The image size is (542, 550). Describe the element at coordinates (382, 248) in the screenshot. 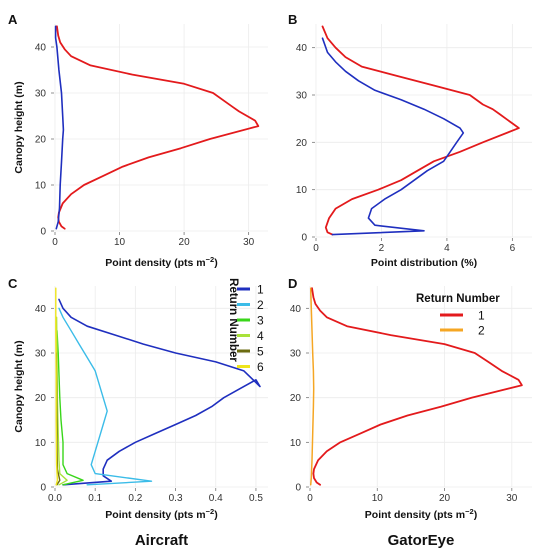

I see `x-tick-label: 2` at that location.